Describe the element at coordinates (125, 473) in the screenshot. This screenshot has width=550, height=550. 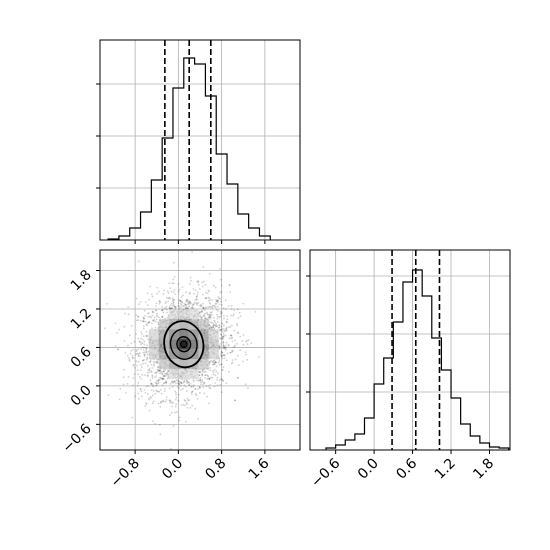
I see `tick-label: −0.8` at that location.